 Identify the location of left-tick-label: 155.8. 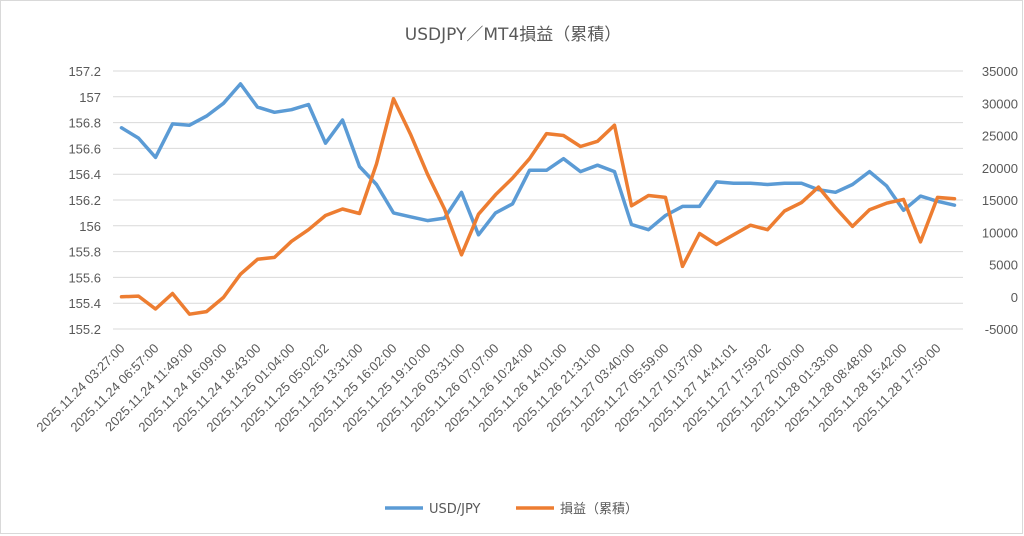
(84, 252).